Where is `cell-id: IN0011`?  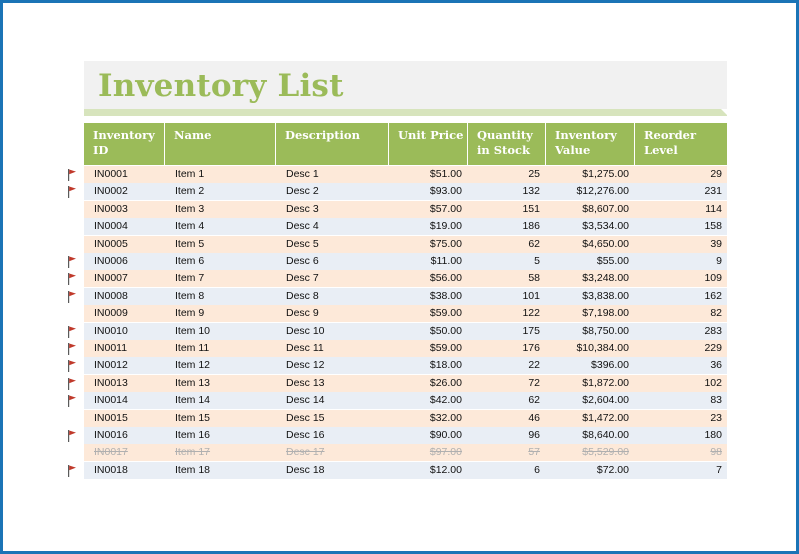
cell-id: IN0011 is located at coordinates (111, 348).